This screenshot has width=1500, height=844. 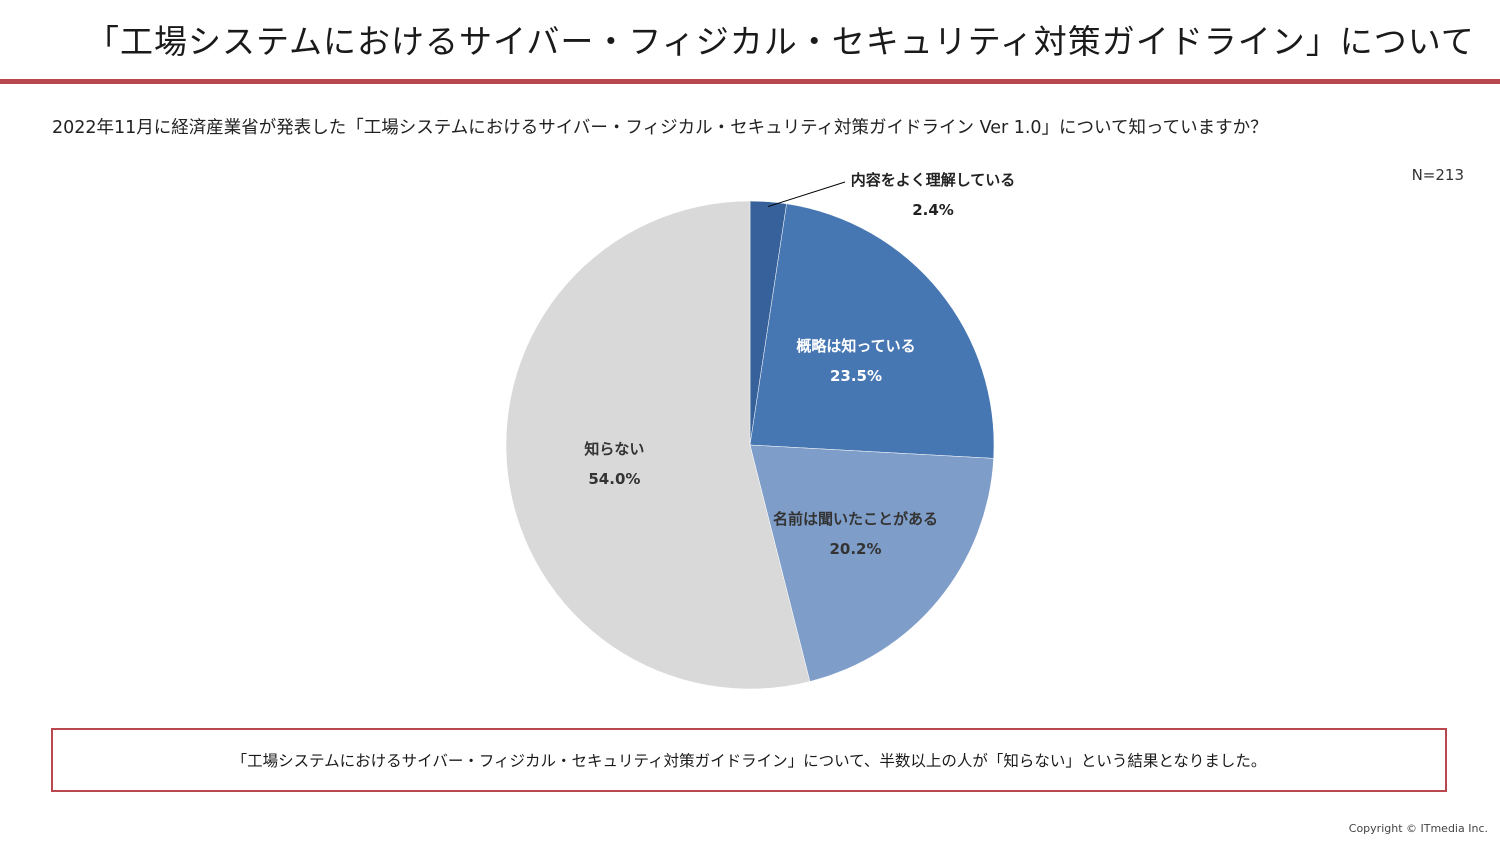 What do you see at coordinates (614, 449) in the screenshot?
I see `slice-label: 知らない` at bounding box center [614, 449].